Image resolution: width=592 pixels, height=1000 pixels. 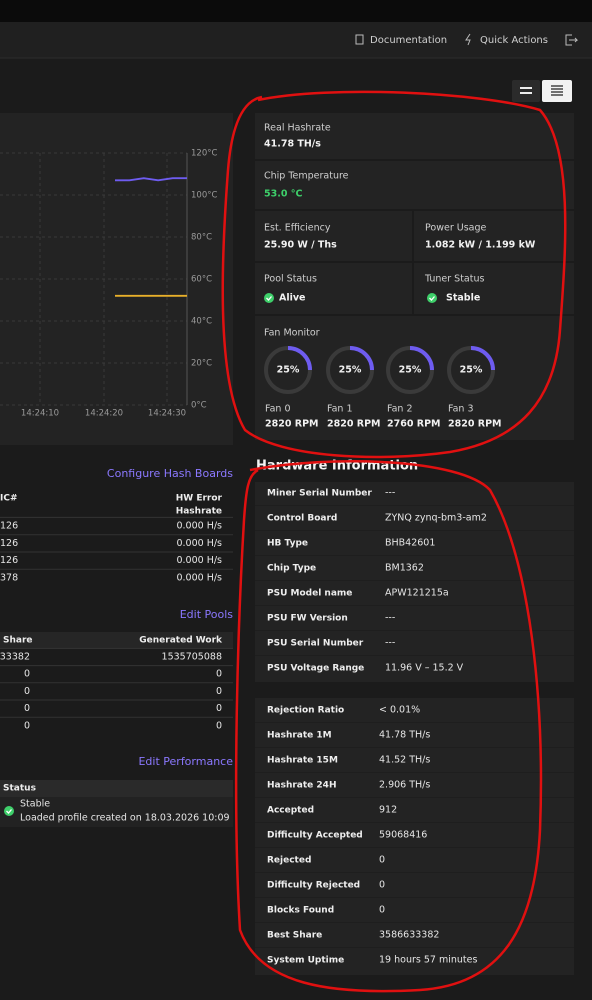 I want to click on view-toggle-split, so click(x=526, y=91).